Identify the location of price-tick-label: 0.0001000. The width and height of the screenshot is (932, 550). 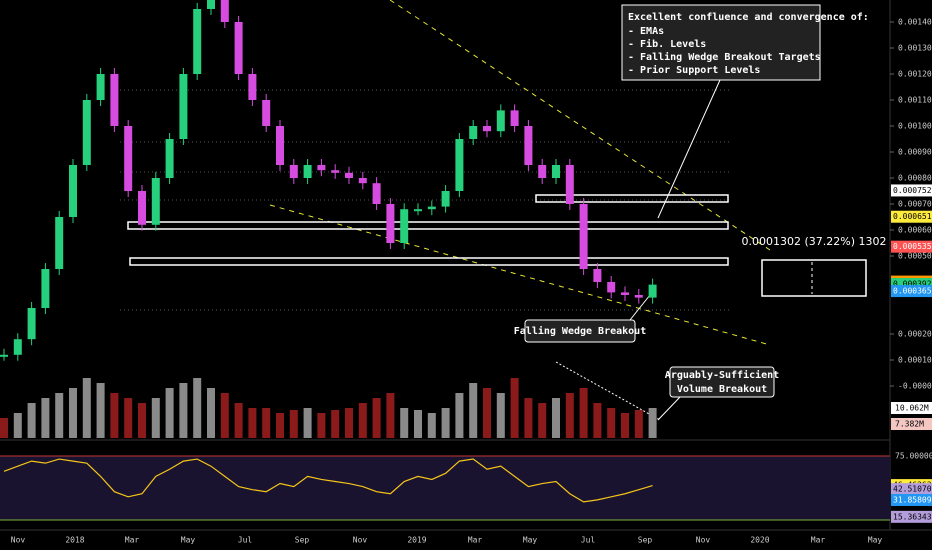
(915, 360).